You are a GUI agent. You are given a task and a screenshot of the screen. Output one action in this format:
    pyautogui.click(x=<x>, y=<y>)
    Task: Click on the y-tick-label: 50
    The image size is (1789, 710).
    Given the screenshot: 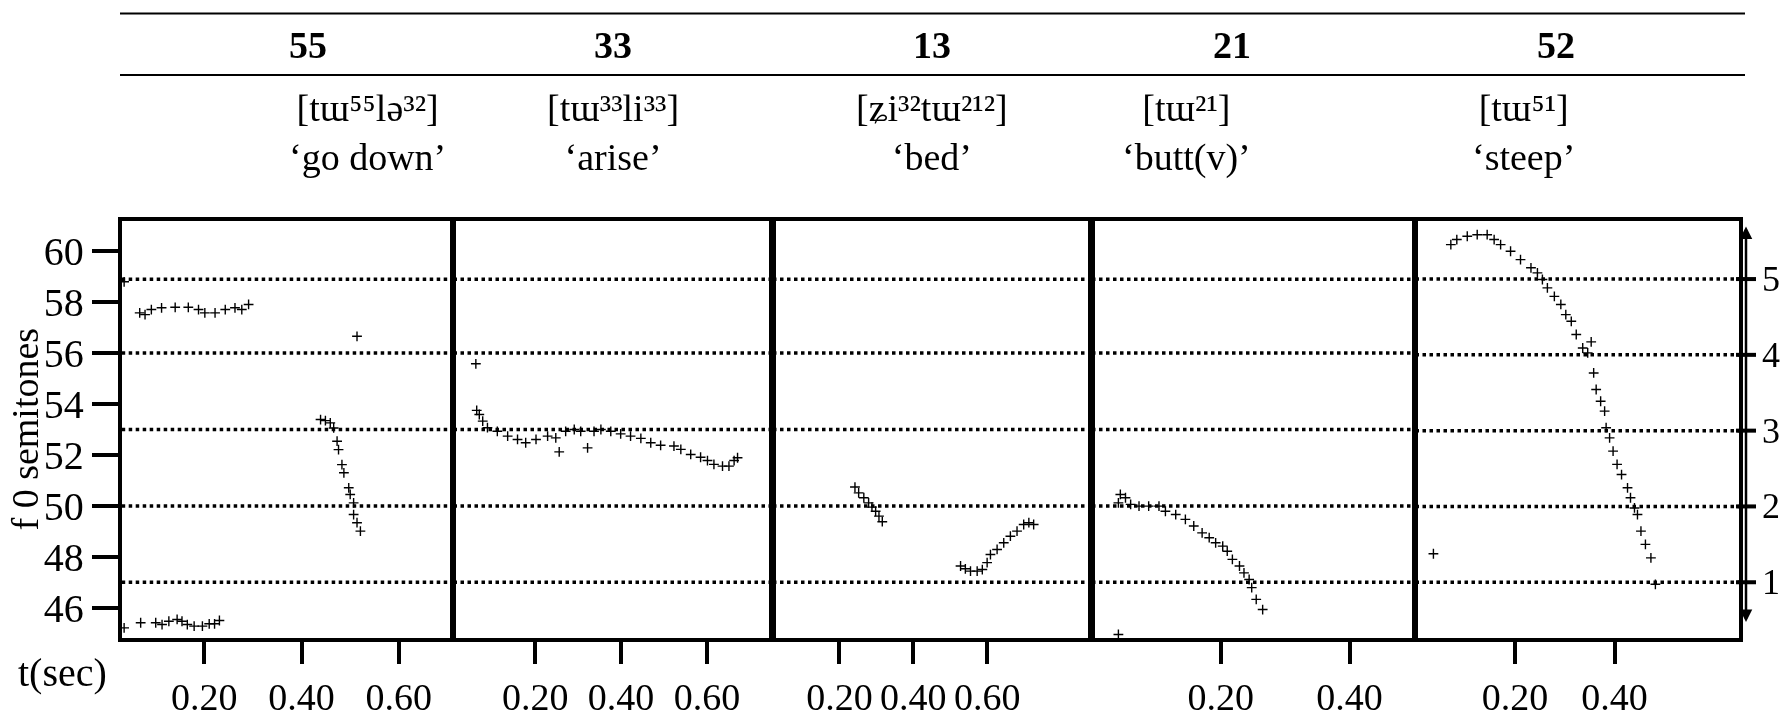 What is the action you would take?
    pyautogui.click(x=63, y=506)
    